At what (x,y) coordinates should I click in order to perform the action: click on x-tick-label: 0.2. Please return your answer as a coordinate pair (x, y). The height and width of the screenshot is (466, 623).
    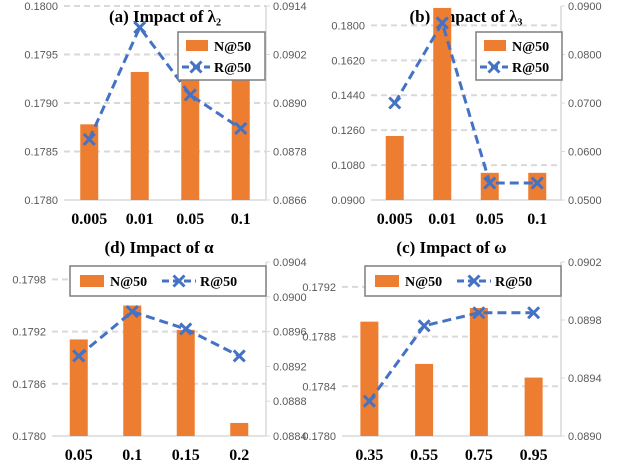
    Looking at the image, I should click on (239, 455).